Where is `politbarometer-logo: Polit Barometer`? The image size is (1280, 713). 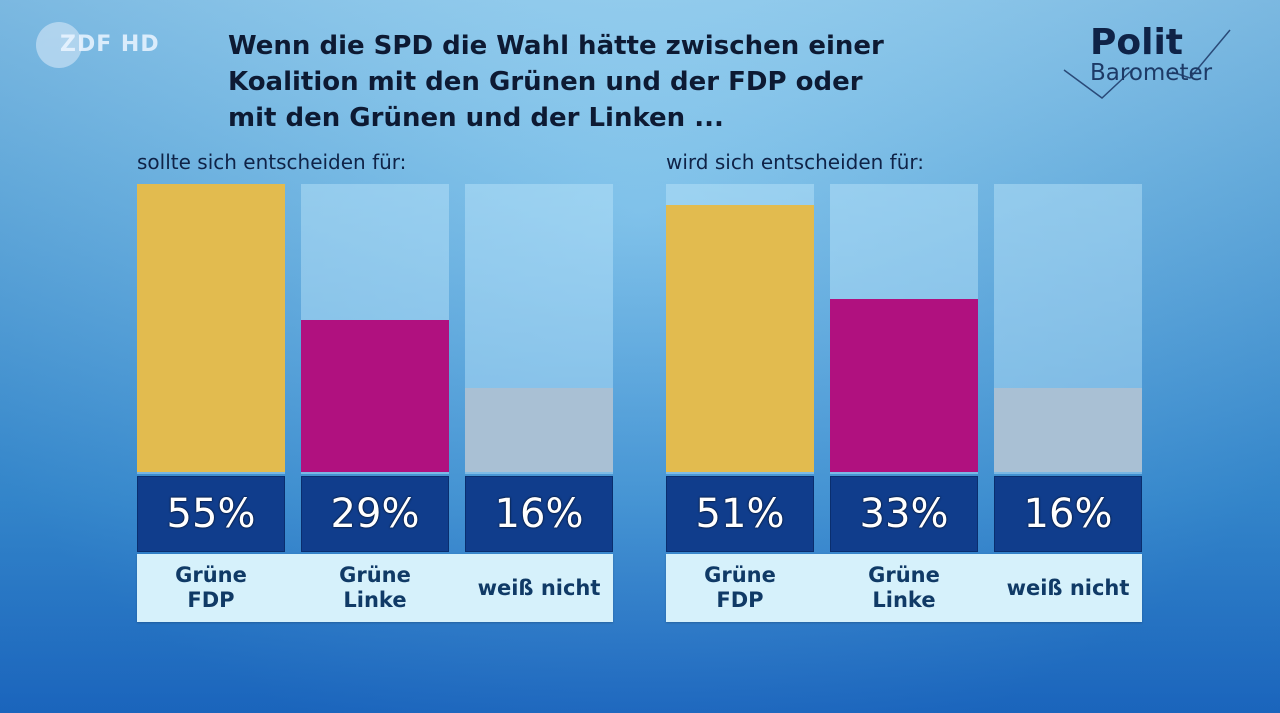
politbarometer-logo: Polit Barometer is located at coordinates (1152, 65).